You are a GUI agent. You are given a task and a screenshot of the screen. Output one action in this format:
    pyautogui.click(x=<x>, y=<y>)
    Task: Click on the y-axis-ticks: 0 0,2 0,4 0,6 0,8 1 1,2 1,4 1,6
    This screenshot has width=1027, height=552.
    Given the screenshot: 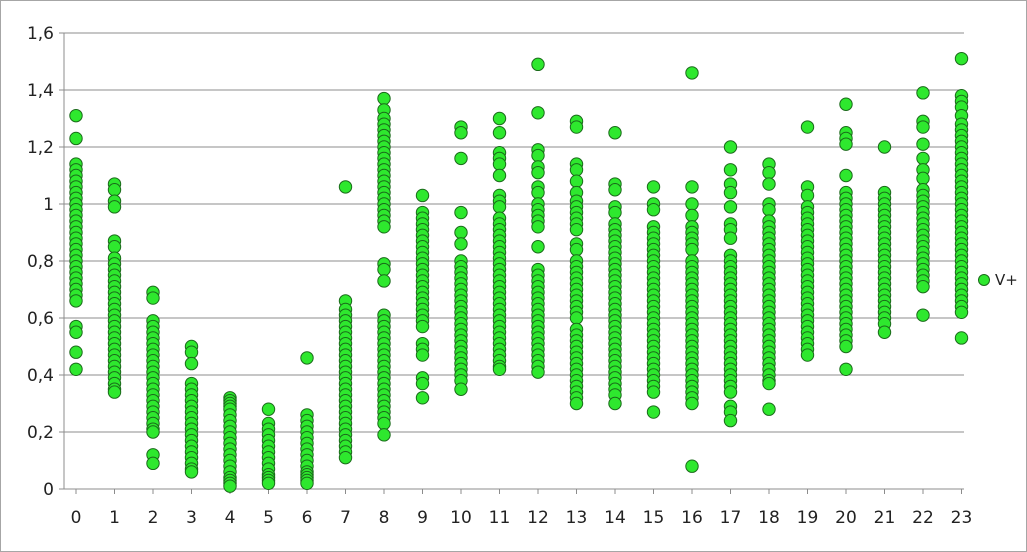 What is the action you would take?
    pyautogui.click(x=40, y=262)
    